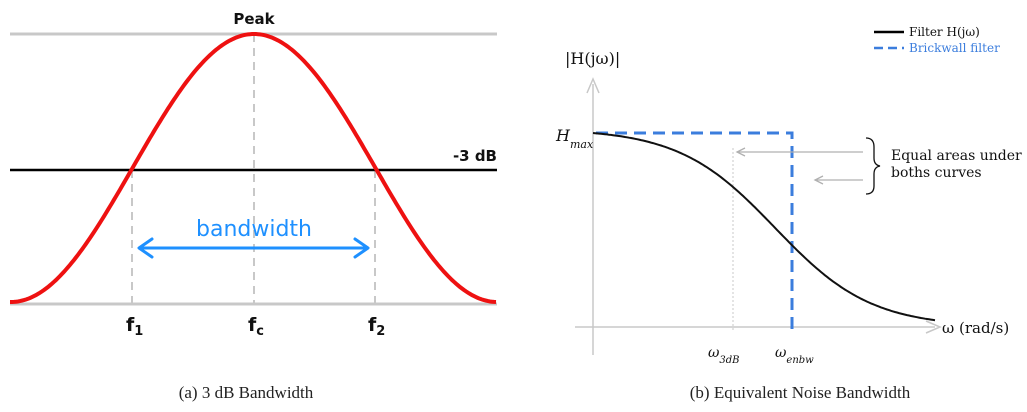 The height and width of the screenshot is (412, 1027). Describe the element at coordinates (944, 32) in the screenshot. I see `legend-filter-label: Filter H(jω)` at that location.